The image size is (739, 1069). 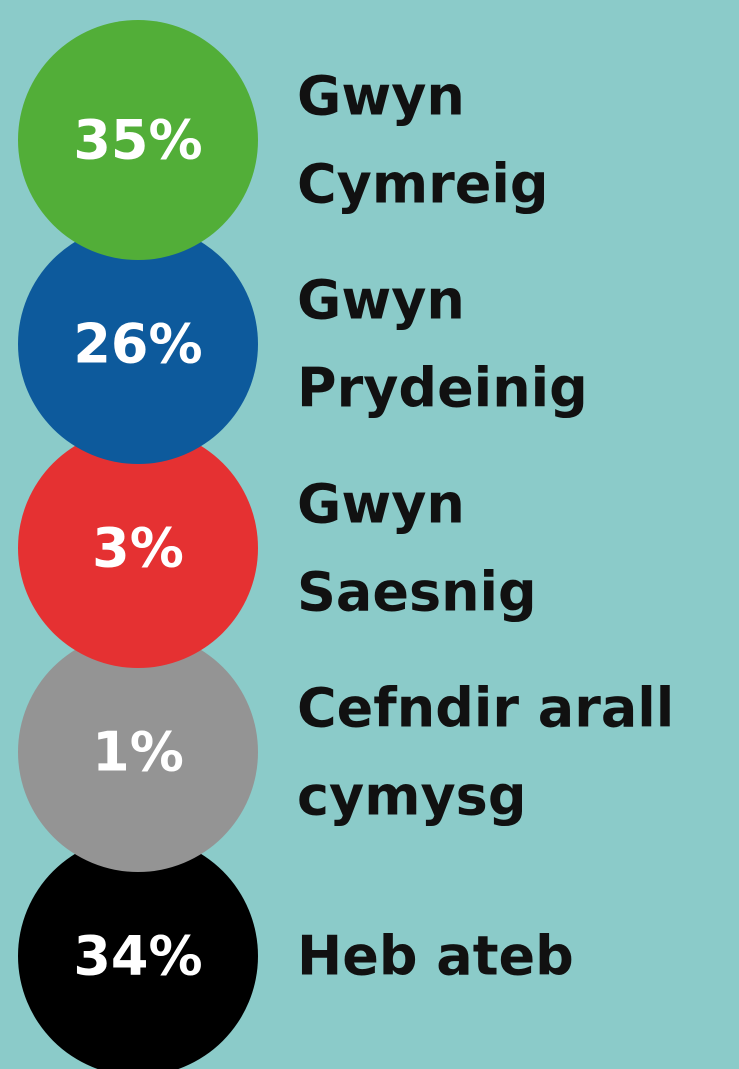 I want to click on percentage: 26%, so click(x=137, y=344).